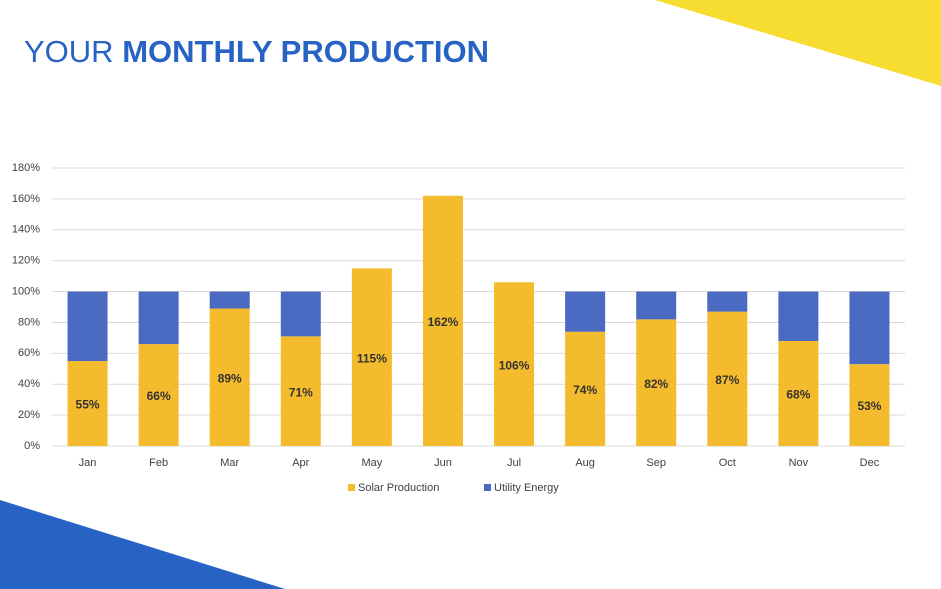 The height and width of the screenshot is (589, 941). What do you see at coordinates (32, 446) in the screenshot?
I see `y-tick-label: 0%` at bounding box center [32, 446].